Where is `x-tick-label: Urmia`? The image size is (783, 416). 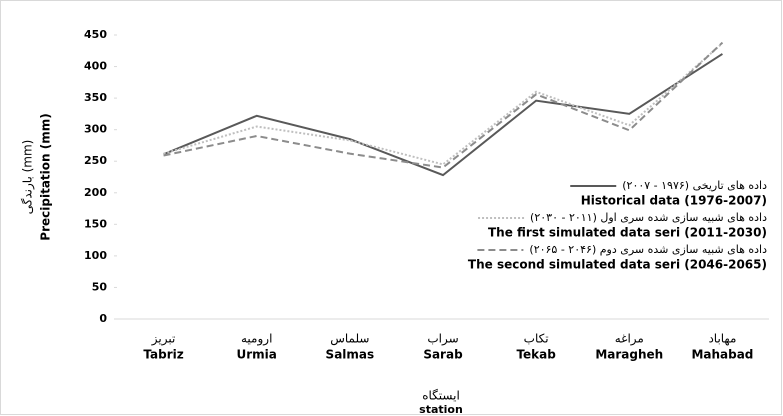 x-tick-label: Urmia is located at coordinates (257, 355).